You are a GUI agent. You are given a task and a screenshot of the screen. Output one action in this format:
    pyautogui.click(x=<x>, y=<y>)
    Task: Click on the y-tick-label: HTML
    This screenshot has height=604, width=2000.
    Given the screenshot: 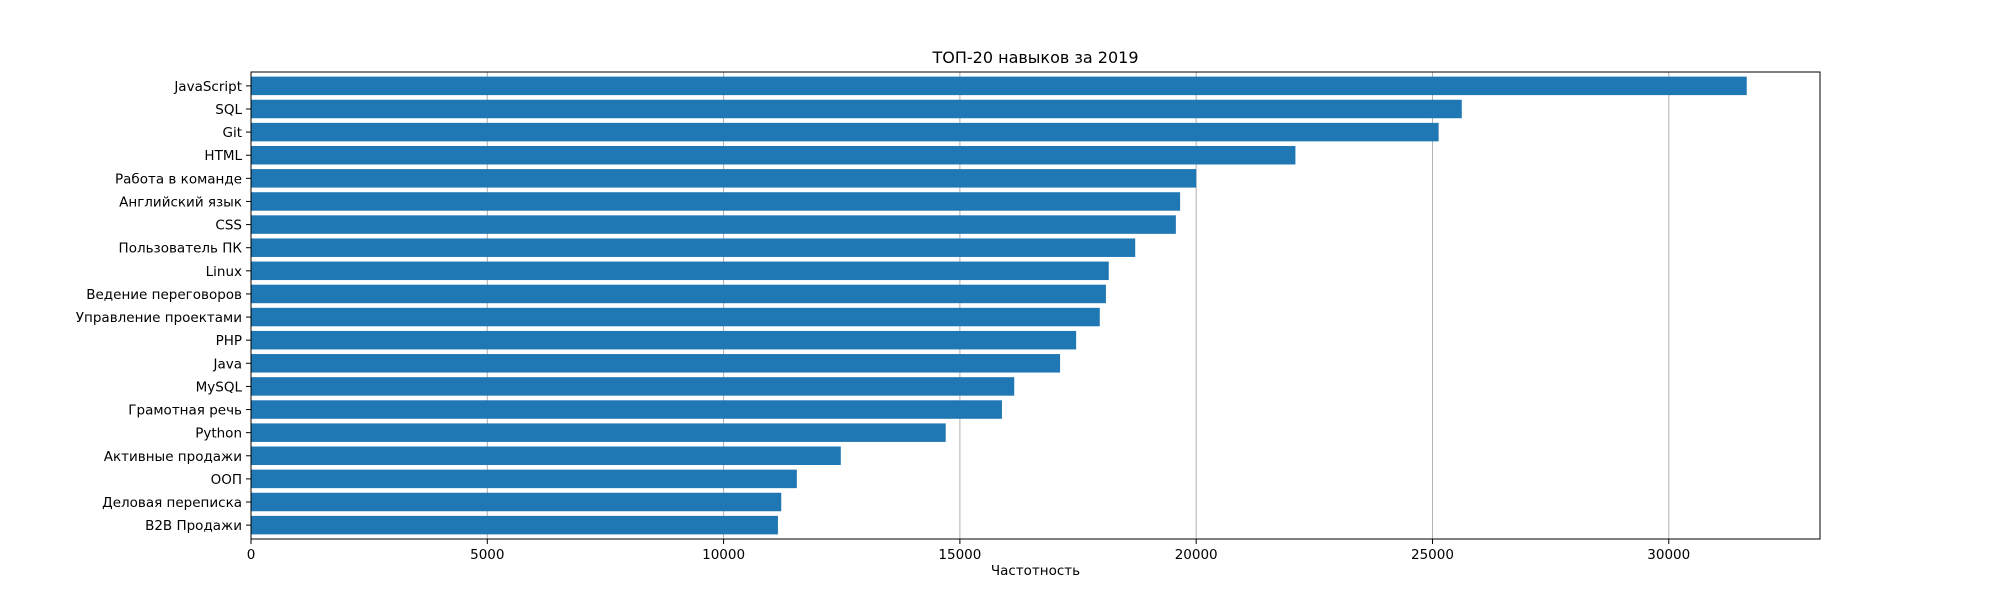 What is the action you would take?
    pyautogui.click(x=223, y=156)
    